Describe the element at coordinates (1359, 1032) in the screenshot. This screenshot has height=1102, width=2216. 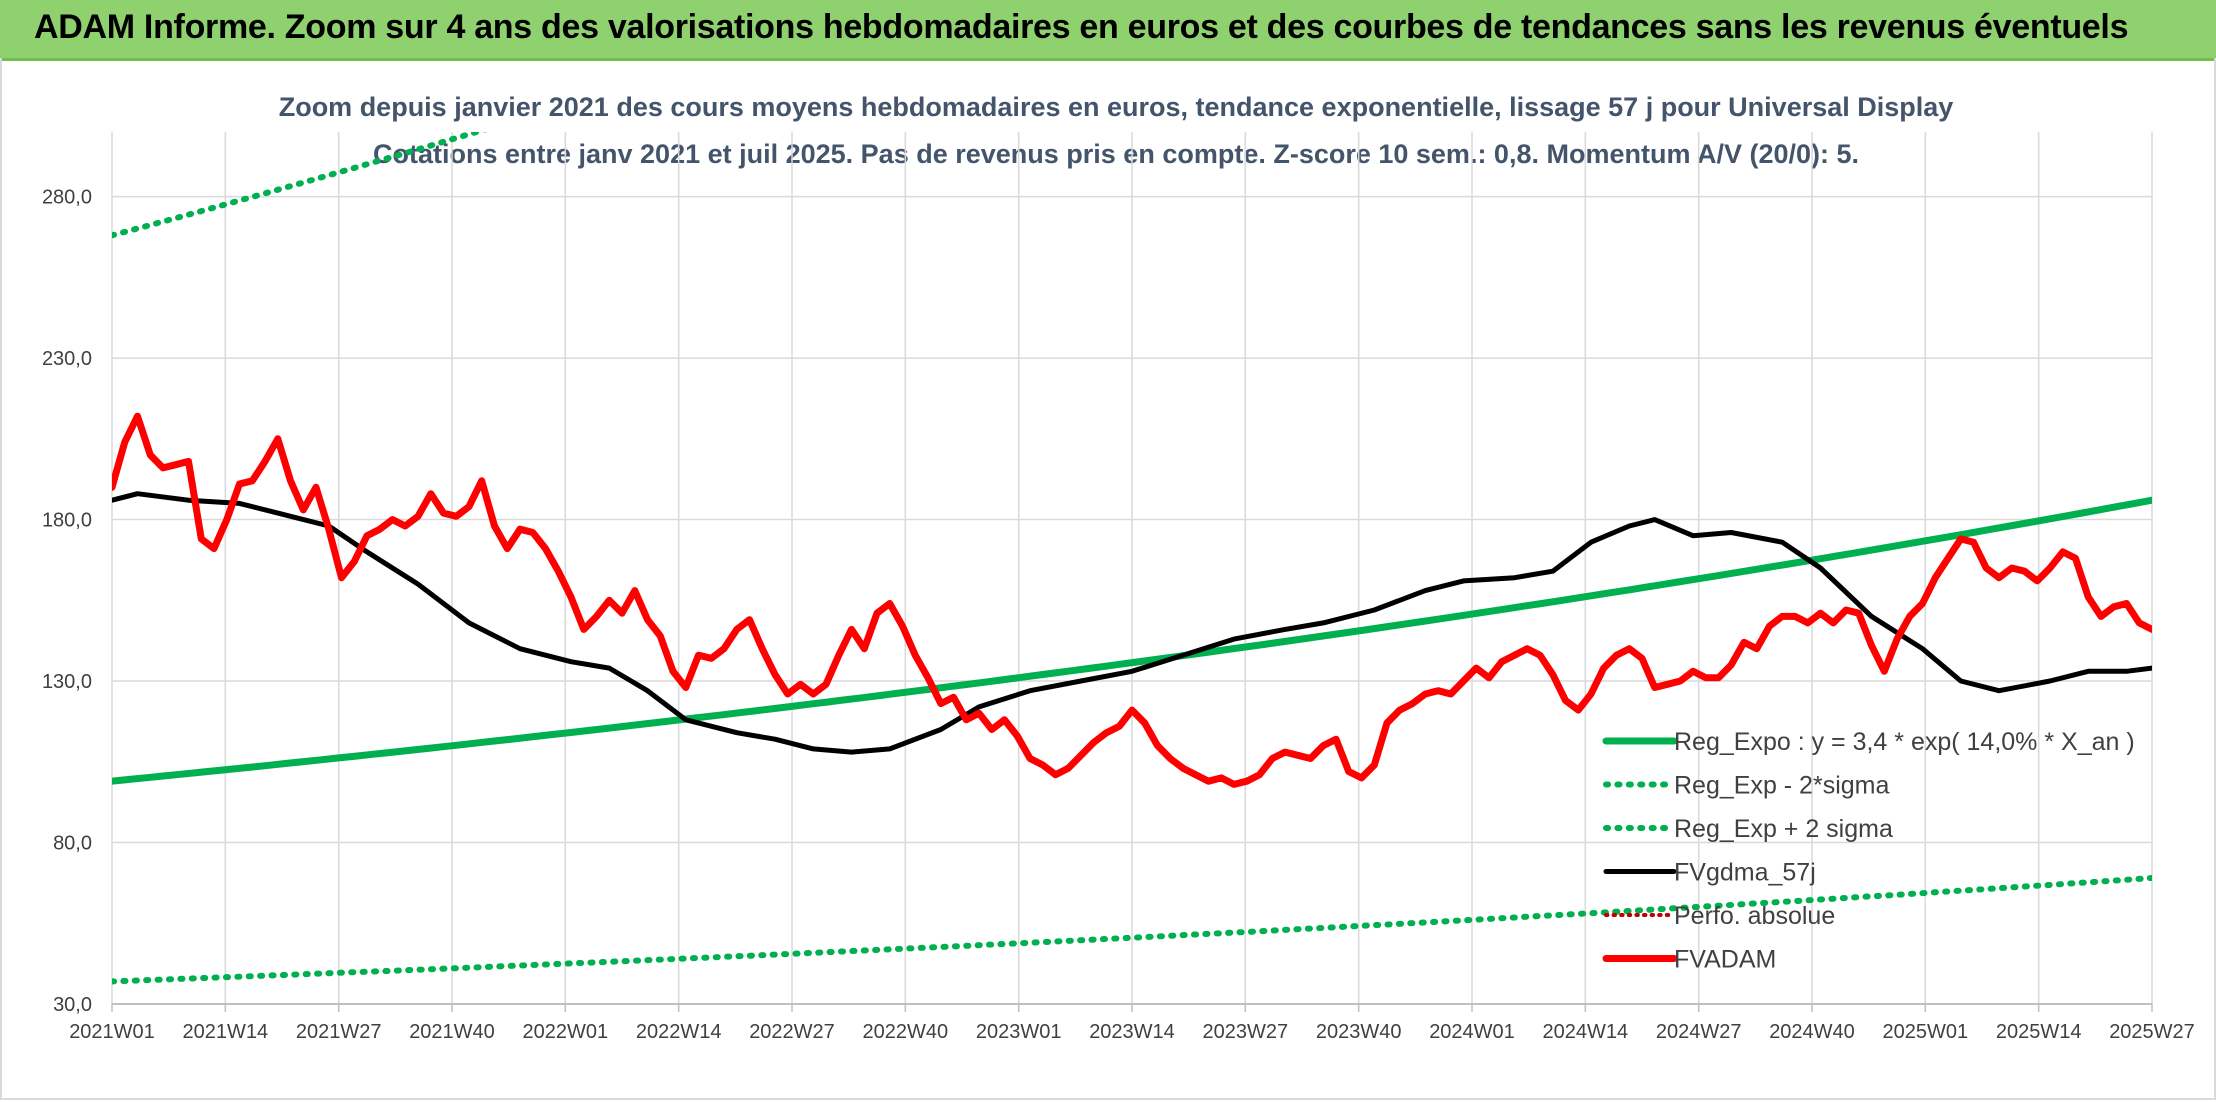
I see `x-tick-label: 2023W40` at that location.